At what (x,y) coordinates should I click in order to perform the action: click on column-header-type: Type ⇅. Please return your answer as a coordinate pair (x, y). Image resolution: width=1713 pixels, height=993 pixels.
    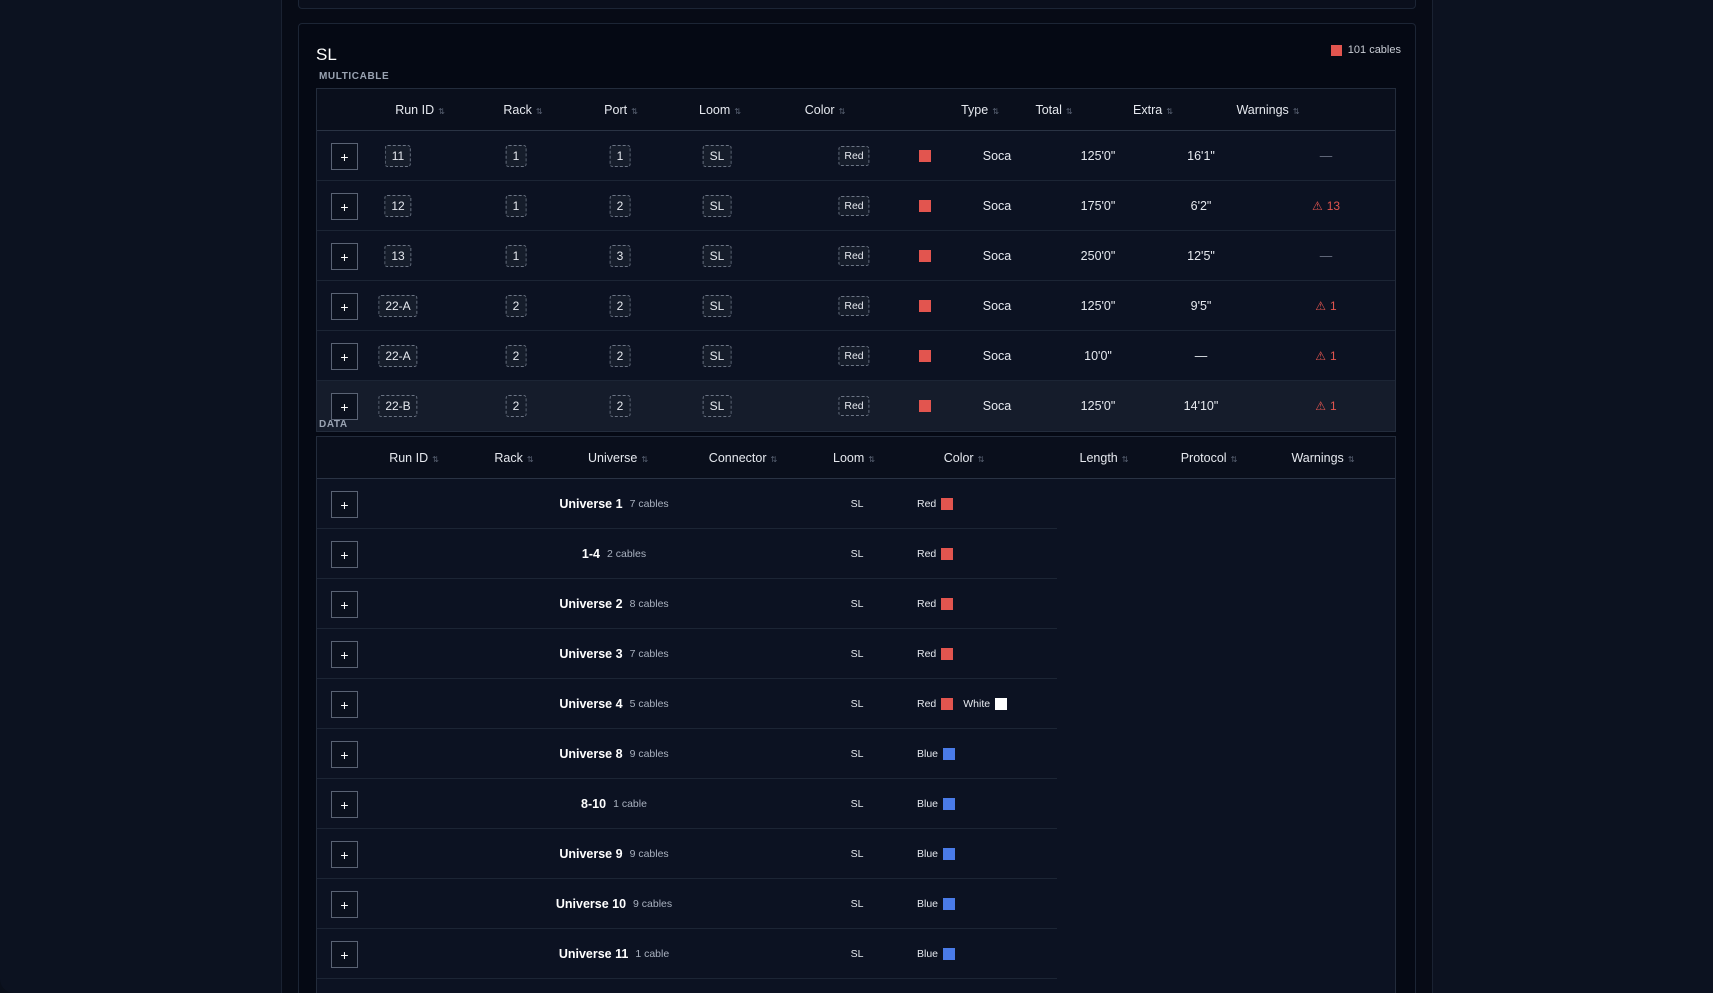
    Looking at the image, I should click on (980, 110).